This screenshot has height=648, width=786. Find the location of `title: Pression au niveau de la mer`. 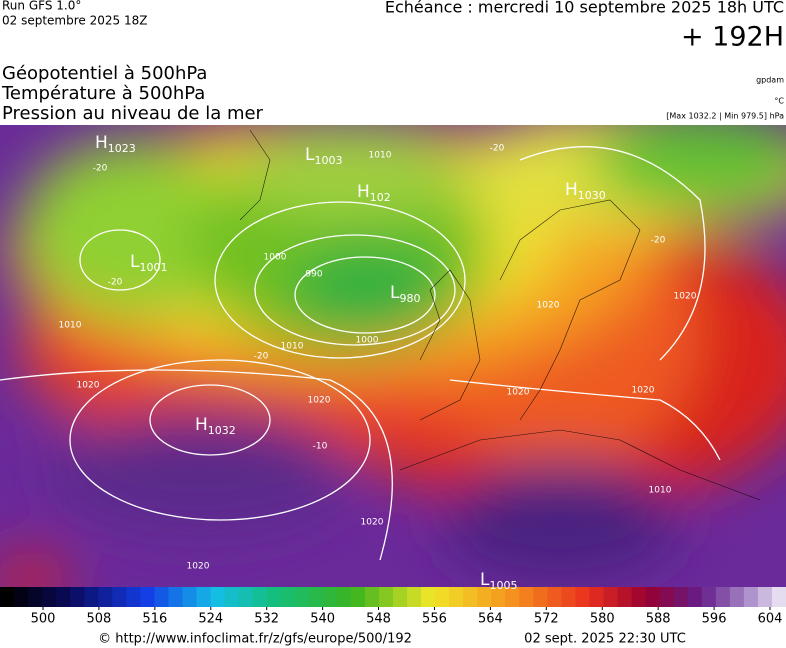

title: Pression au niveau de la mer is located at coordinates (133, 113).